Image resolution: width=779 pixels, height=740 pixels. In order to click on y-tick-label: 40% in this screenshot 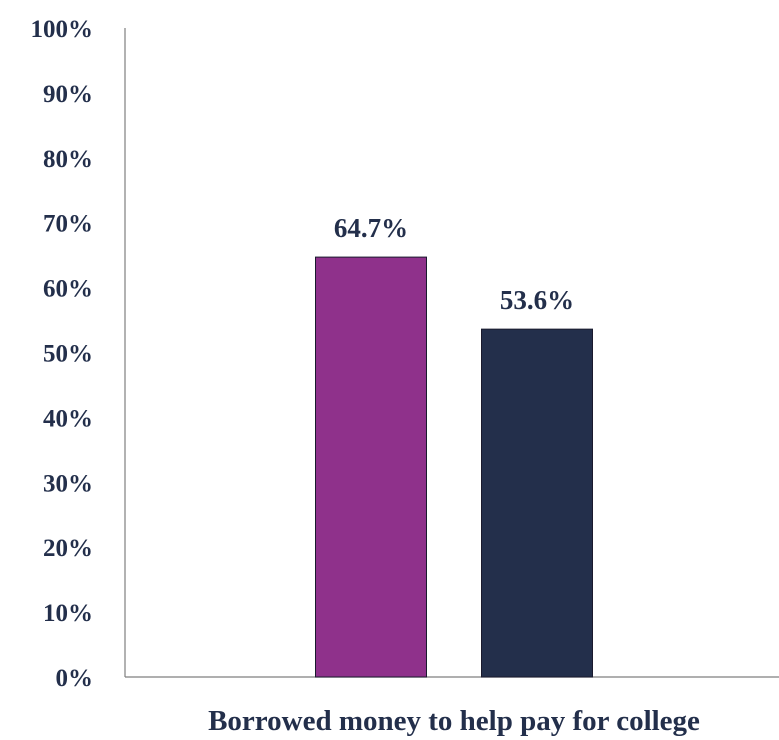, I will do `click(68, 418)`.